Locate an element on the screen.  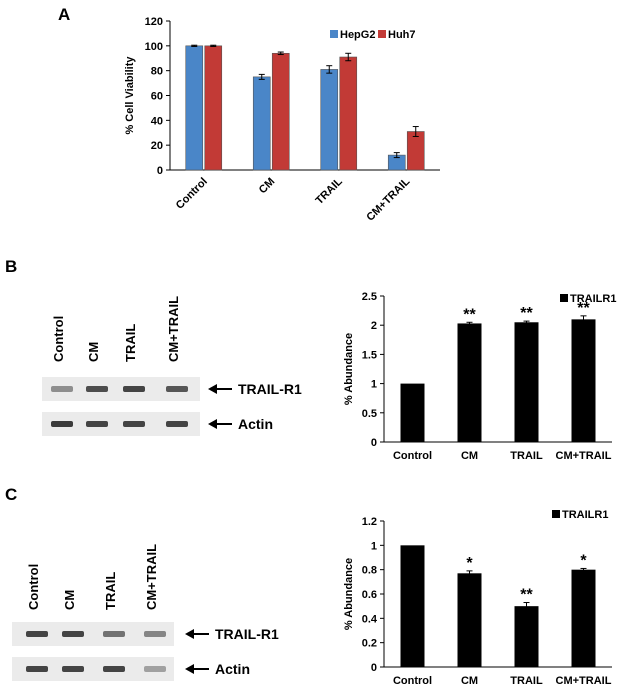
blot-c-band-trail-r1-control is located at coordinates (37, 634).